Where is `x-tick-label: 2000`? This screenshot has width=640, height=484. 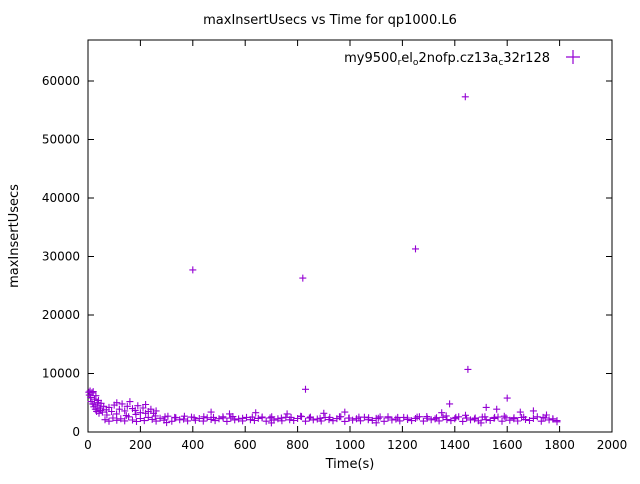
x-tick-label: 2000 is located at coordinates (612, 445).